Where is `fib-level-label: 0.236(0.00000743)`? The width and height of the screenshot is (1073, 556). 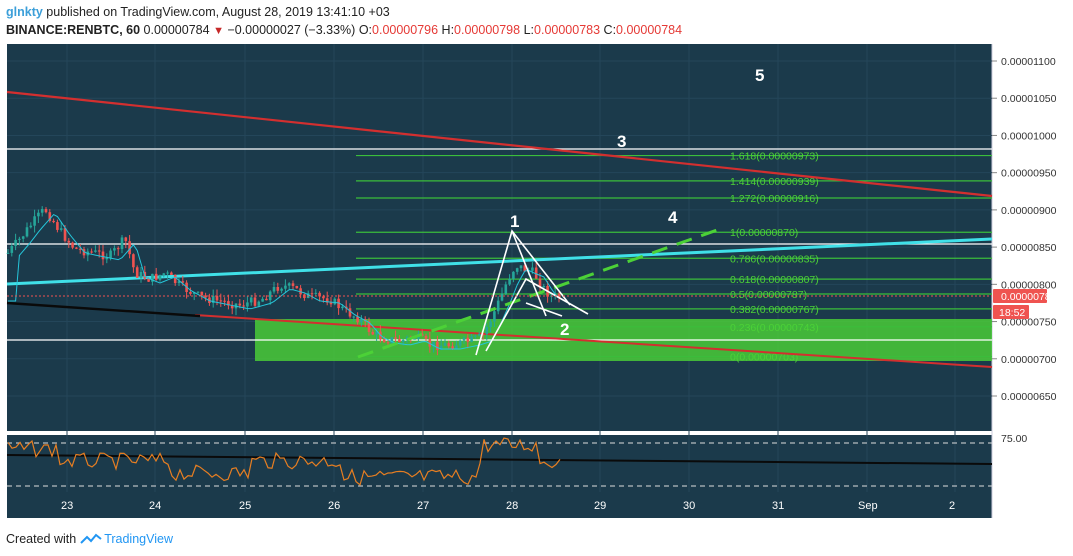 fib-level-label: 0.236(0.00000743) is located at coordinates (774, 328).